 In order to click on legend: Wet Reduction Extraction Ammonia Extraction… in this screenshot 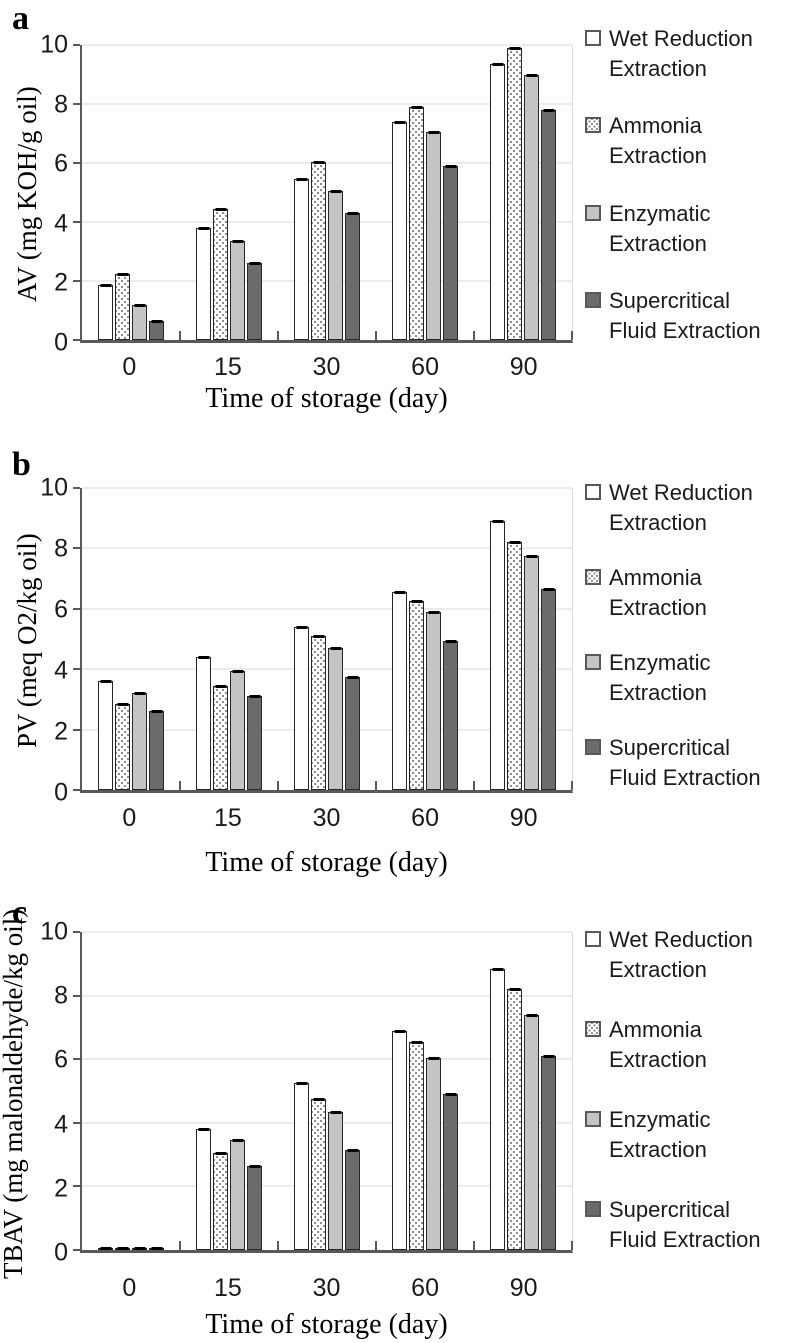, I will do `click(685, 635)`.